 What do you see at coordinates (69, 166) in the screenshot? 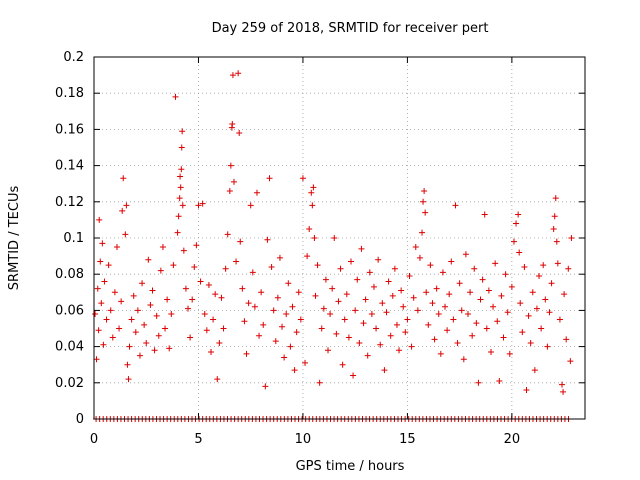
I see `y-tick-label: 0.14` at bounding box center [69, 166].